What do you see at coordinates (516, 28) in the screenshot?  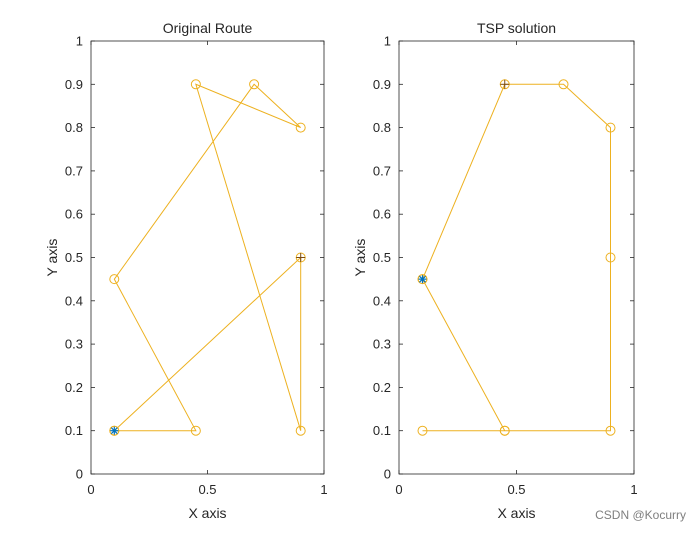 I see `chart-title: TSP solution` at bounding box center [516, 28].